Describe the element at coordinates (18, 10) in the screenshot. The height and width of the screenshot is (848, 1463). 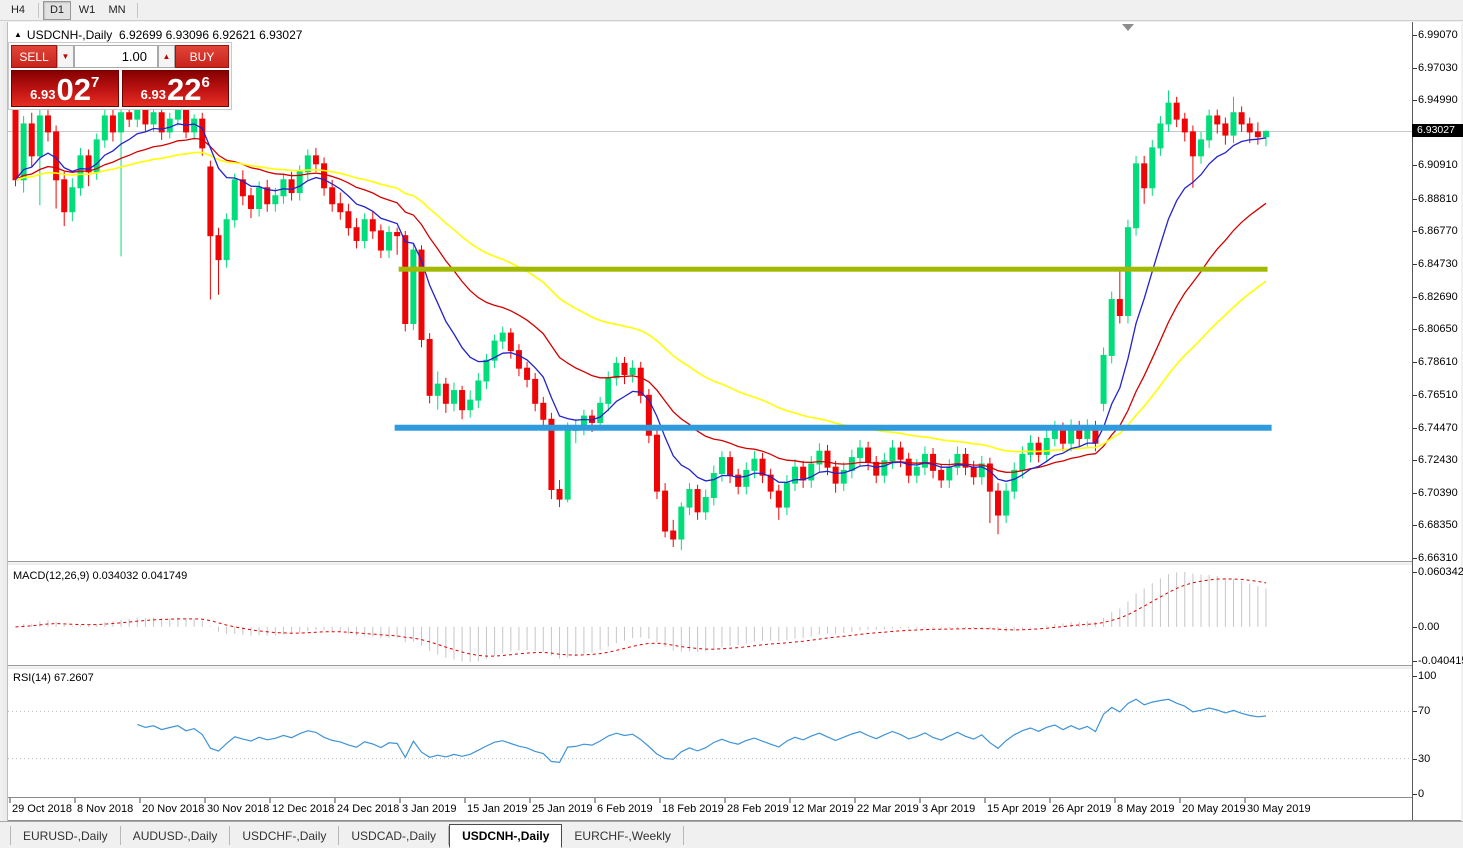
I see `period-button-h4: H4` at that location.